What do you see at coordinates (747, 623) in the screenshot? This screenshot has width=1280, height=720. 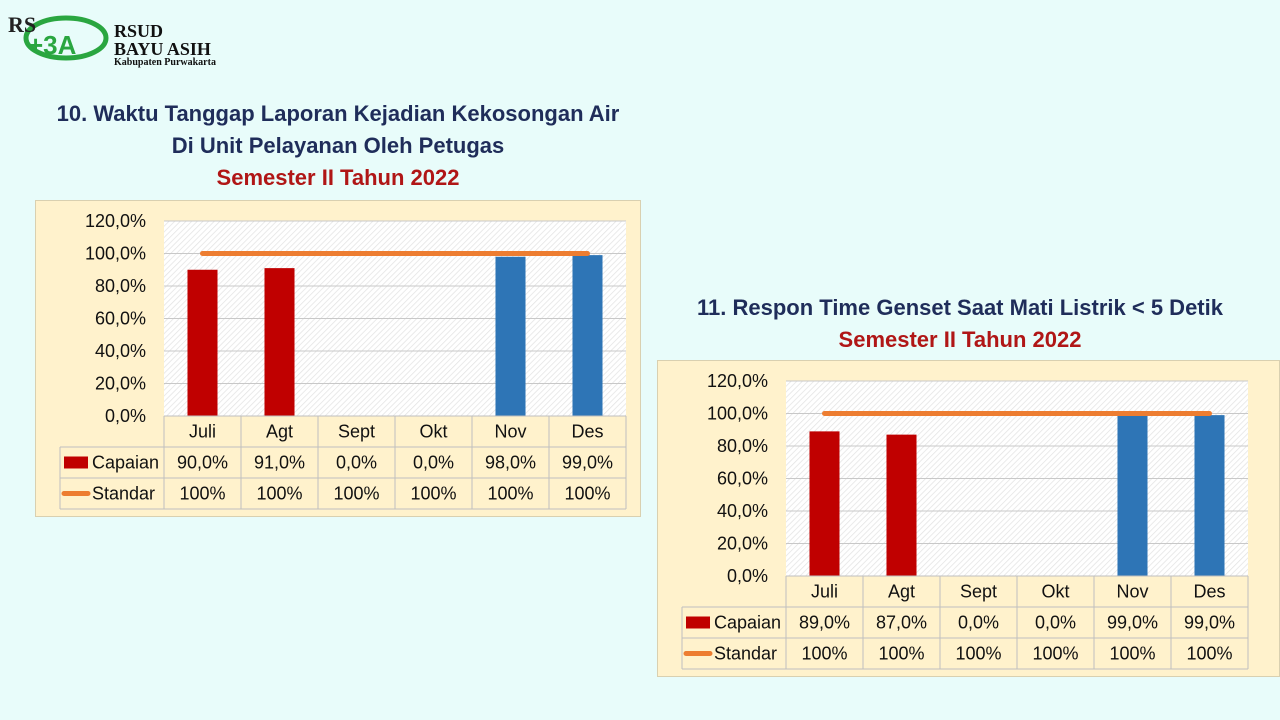 I see `chart-2-legend-capaian: Capaian` at bounding box center [747, 623].